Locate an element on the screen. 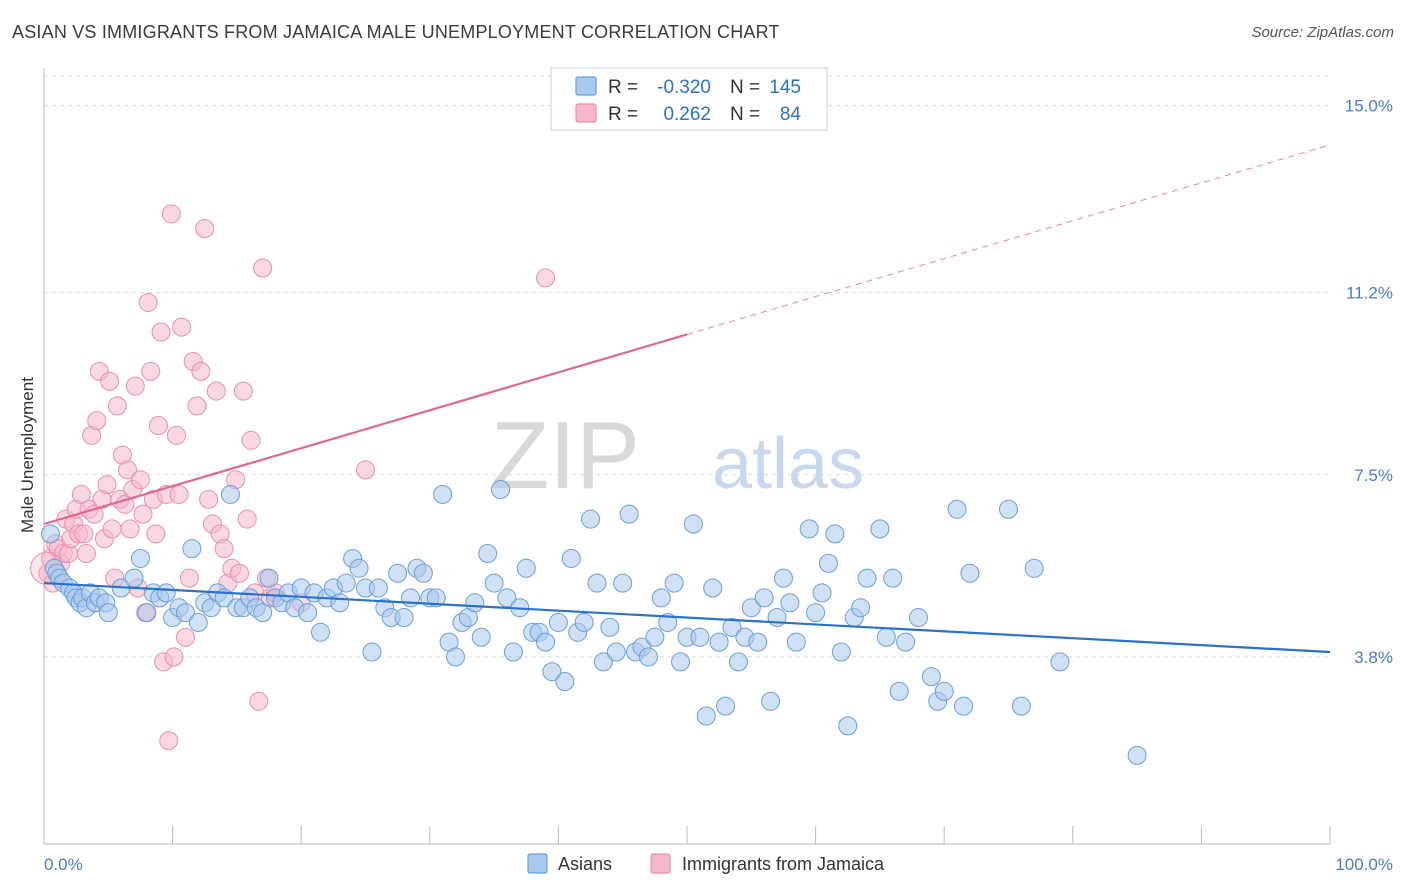  watermark-atlas: atlas is located at coordinates (788, 464).